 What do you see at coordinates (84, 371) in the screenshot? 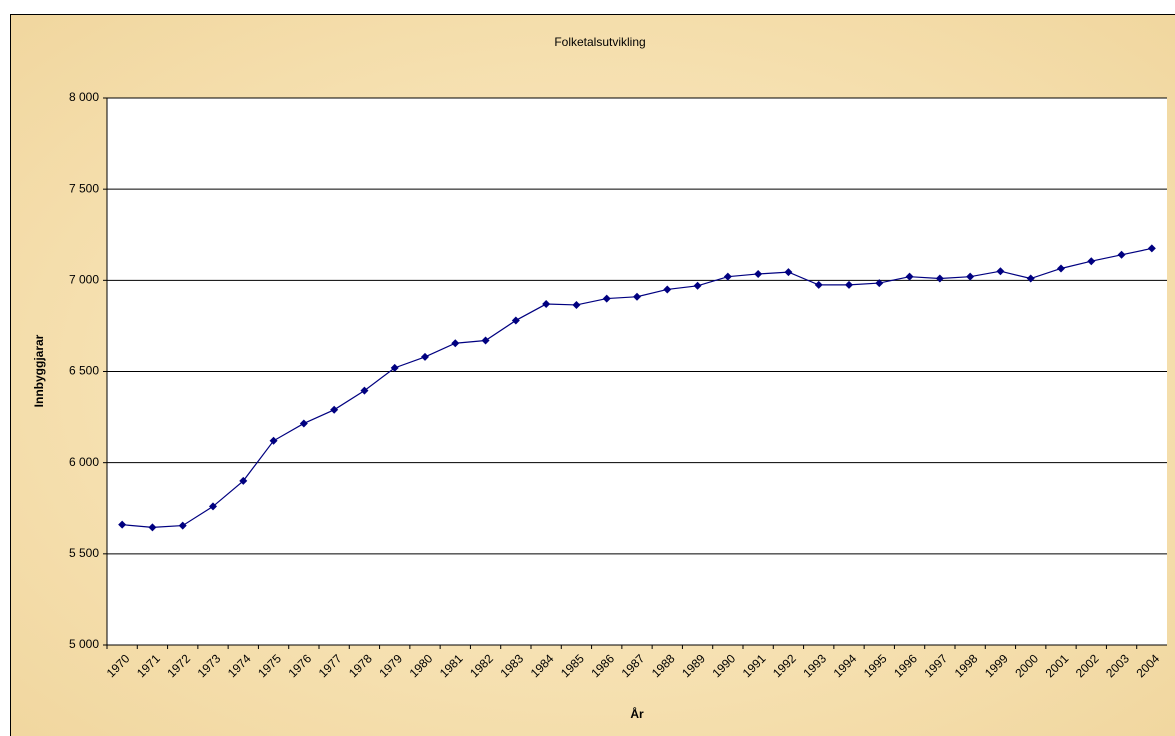
I see `y-tick-label: 6 500` at bounding box center [84, 371].